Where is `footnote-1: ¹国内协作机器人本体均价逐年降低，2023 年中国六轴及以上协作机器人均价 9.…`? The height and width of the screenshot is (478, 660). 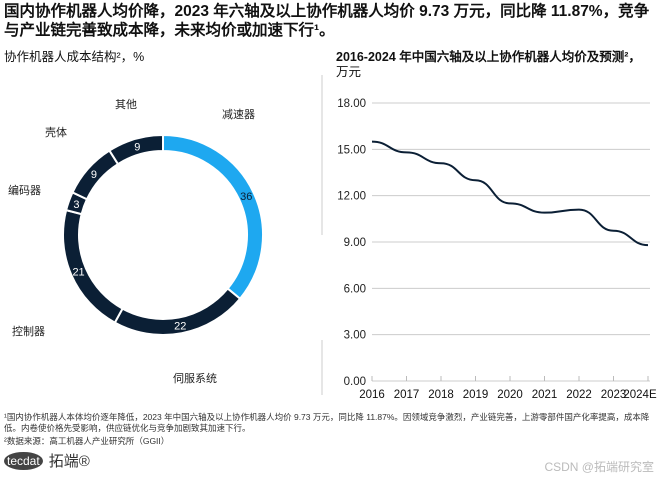
footnote-1: ¹国内协作机器人本体均价逐年降低，2023 年中国六轴及以上协作机器人均价 9.… is located at coordinates (327, 422).